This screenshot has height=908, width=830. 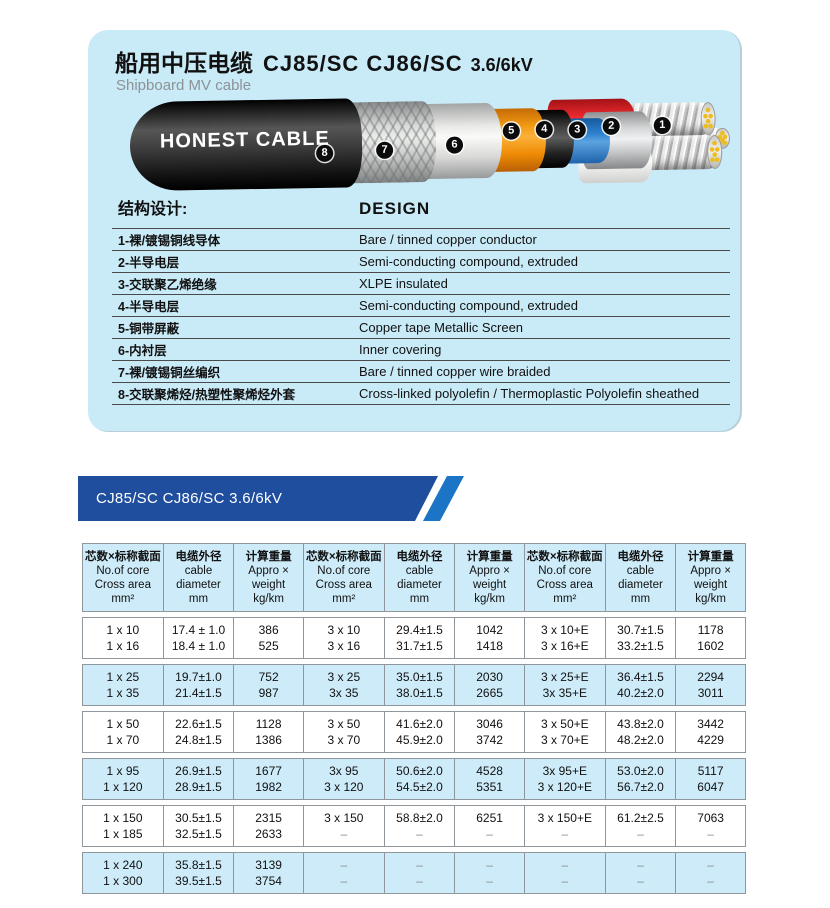 What do you see at coordinates (421, 283) in the screenshot?
I see `design-row: 3-交联聚乙烯绝缘 XLPE insulated` at bounding box center [421, 283].